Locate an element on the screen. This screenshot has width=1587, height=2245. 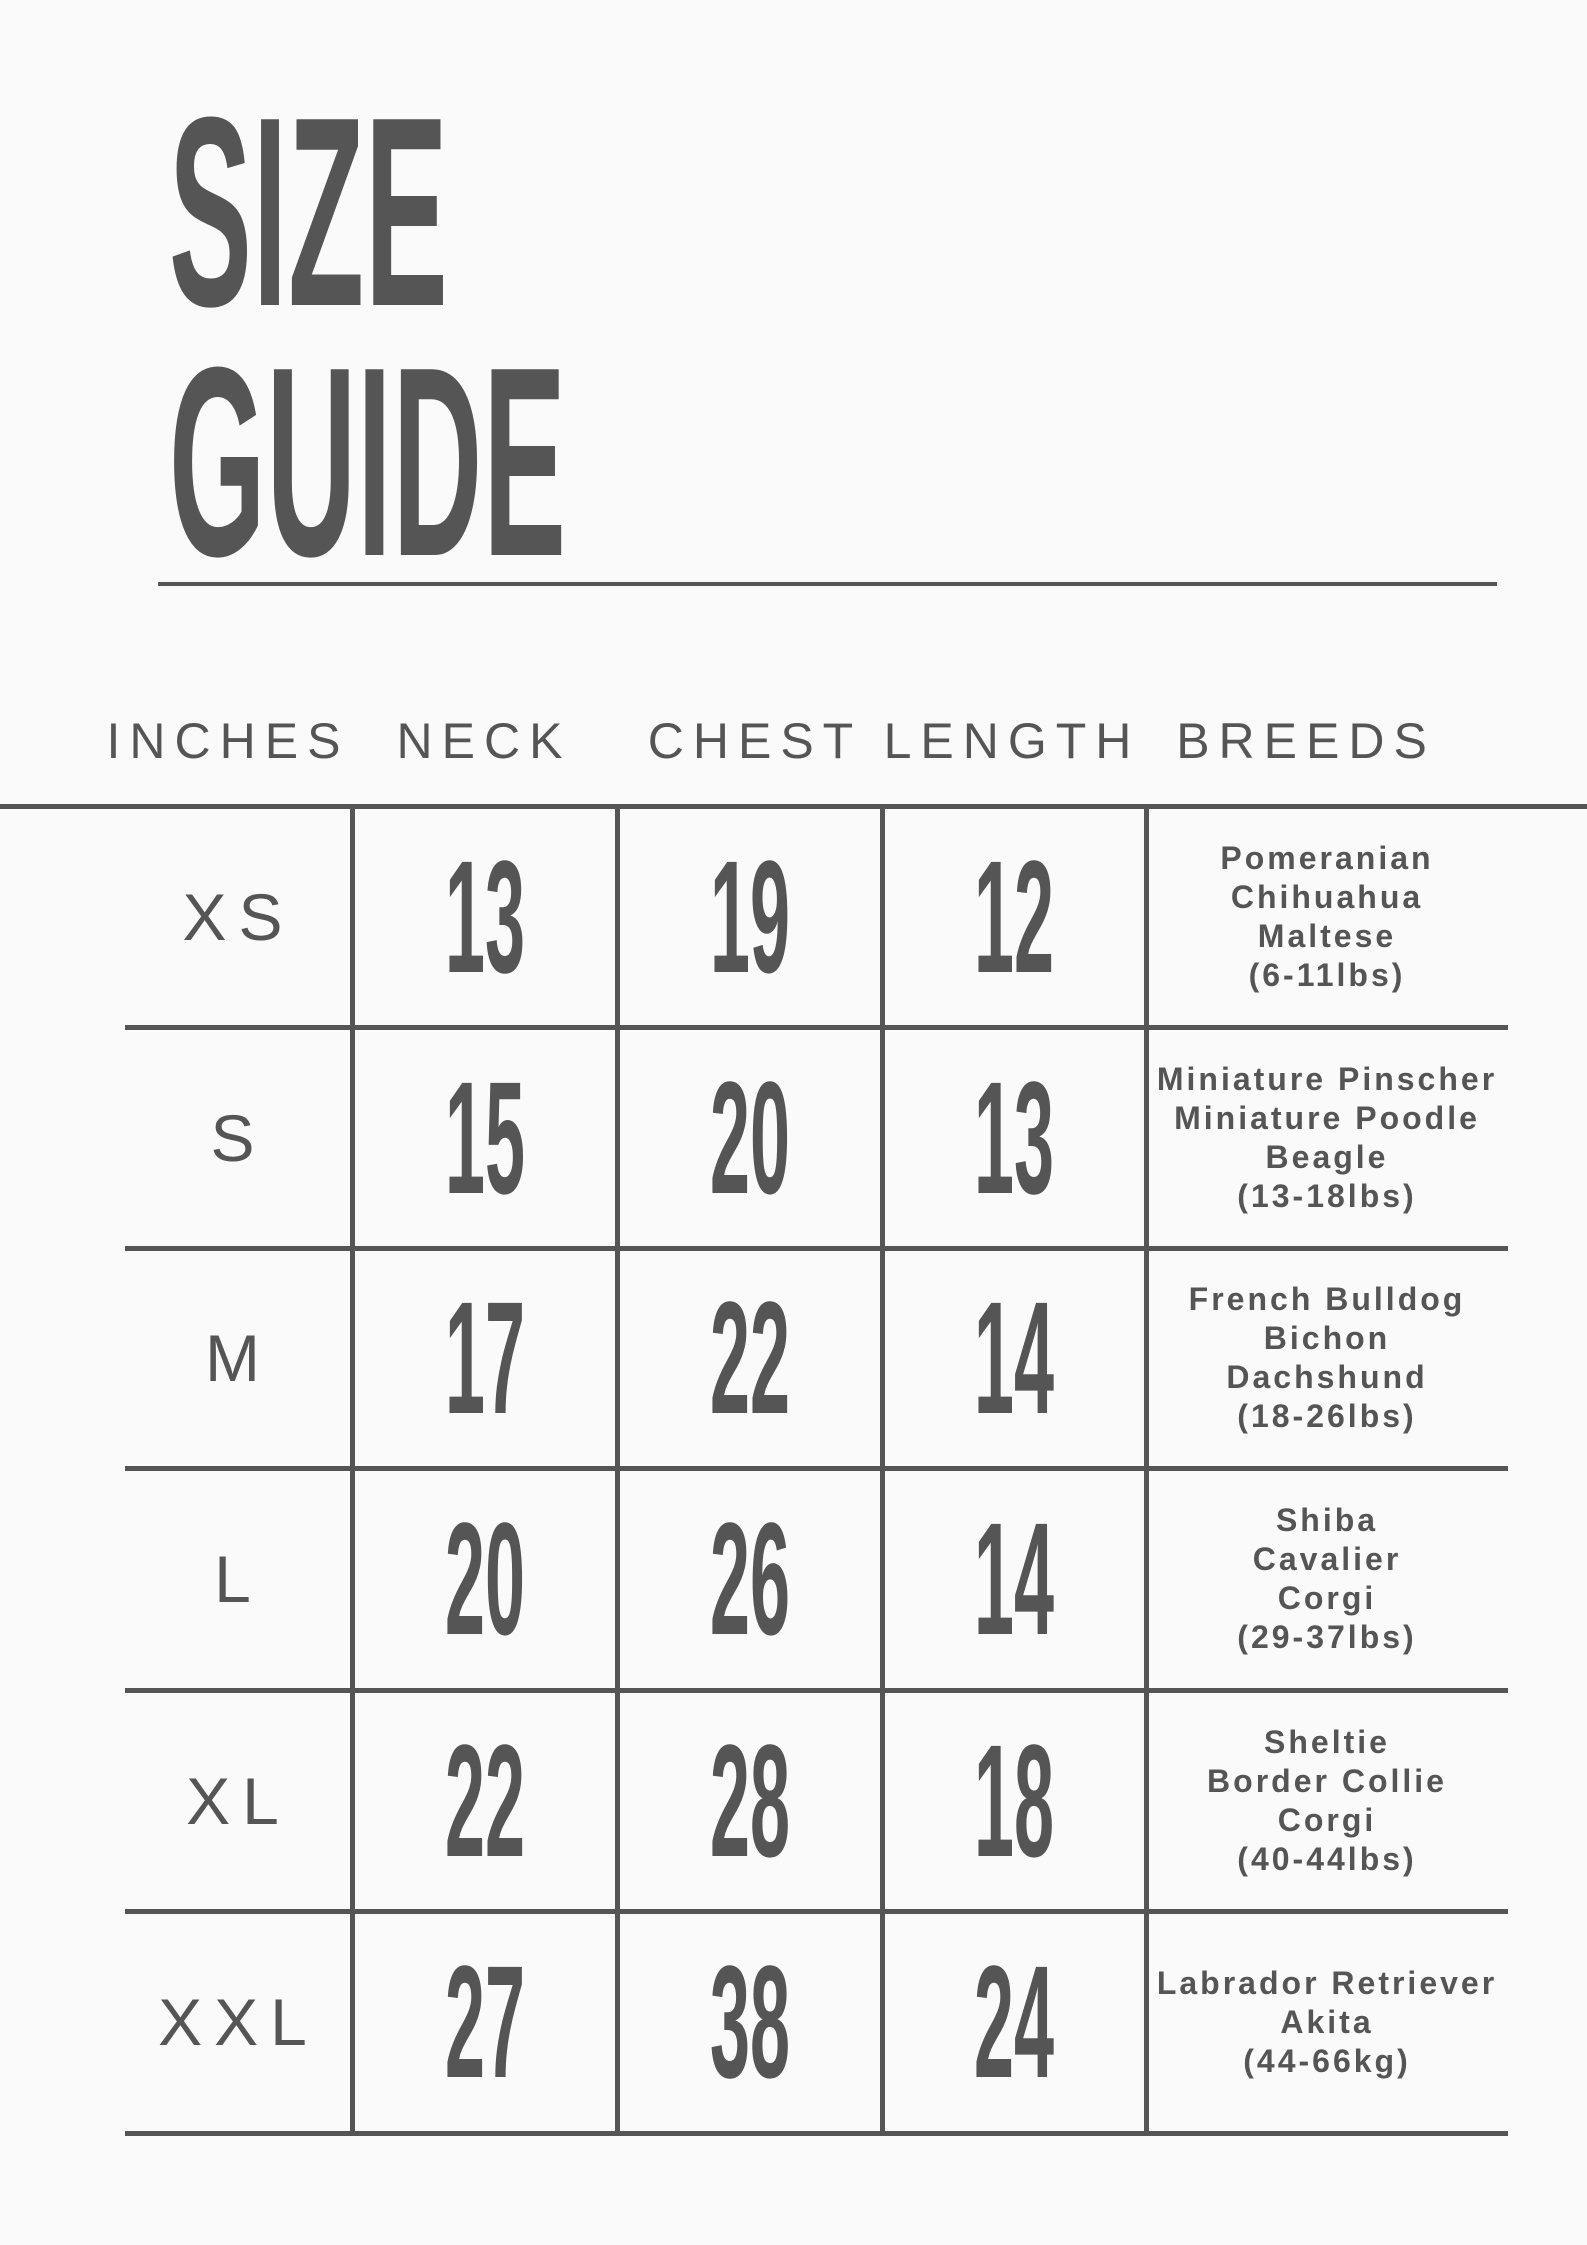
size-label: XL is located at coordinates (238, 1800).